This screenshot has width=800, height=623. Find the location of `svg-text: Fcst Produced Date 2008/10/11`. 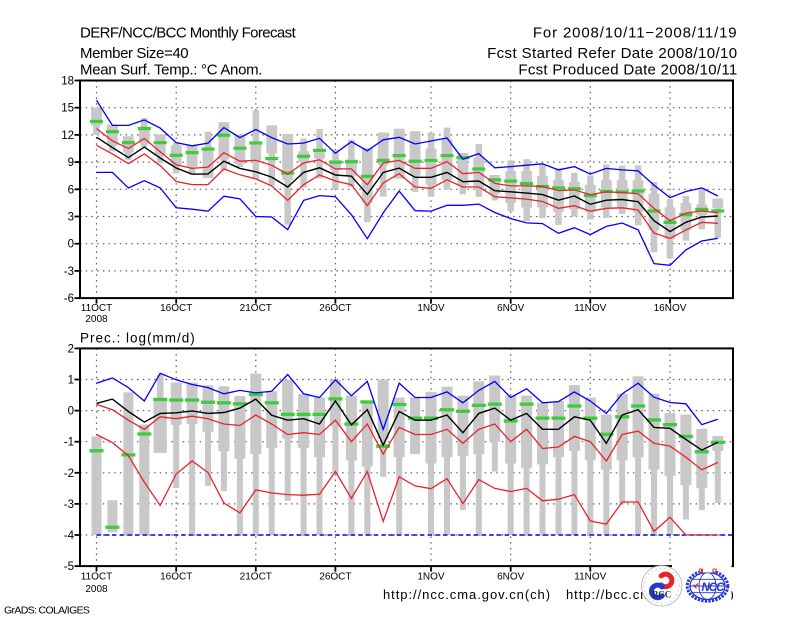

svg-text: Fcst Produced Date 2008/10/11 is located at coordinates (627, 70).